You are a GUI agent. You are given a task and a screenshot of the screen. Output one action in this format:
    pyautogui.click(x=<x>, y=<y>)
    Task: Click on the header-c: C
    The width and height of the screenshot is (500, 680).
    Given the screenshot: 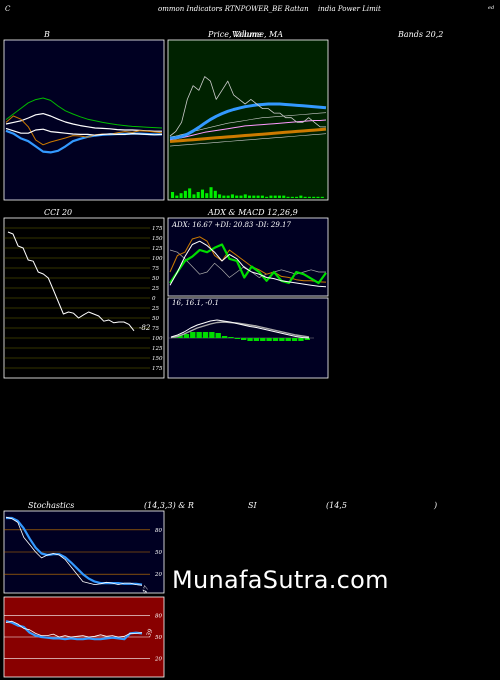 What is the action you would take?
    pyautogui.click(x=8, y=9)
    